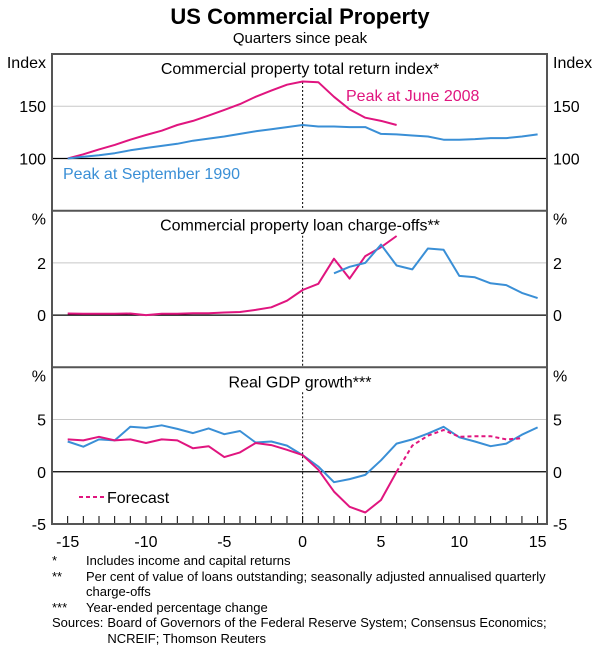 The image size is (600, 653). What do you see at coordinates (300, 16) in the screenshot?
I see `chart-title: US Commercial Property` at bounding box center [300, 16].